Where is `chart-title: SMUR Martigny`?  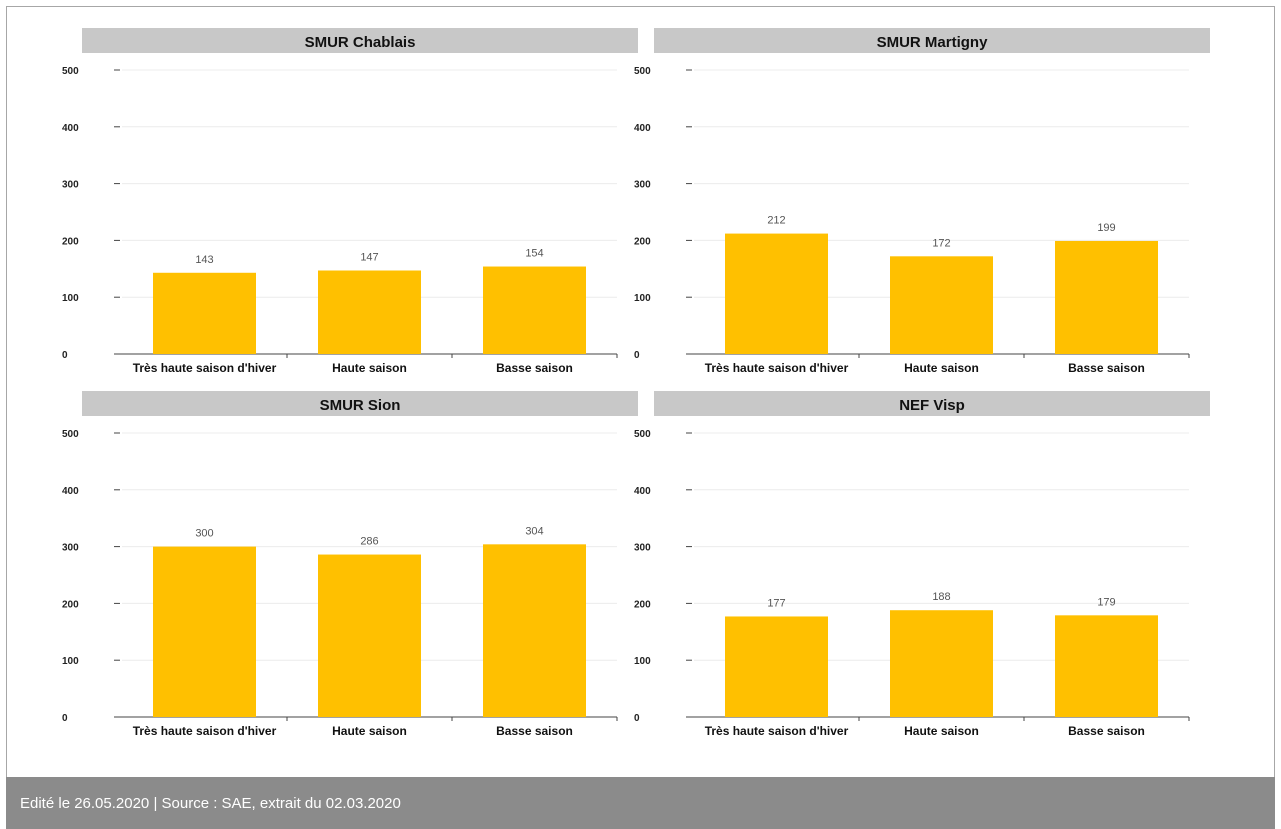 chart-title: SMUR Martigny is located at coordinates (932, 42).